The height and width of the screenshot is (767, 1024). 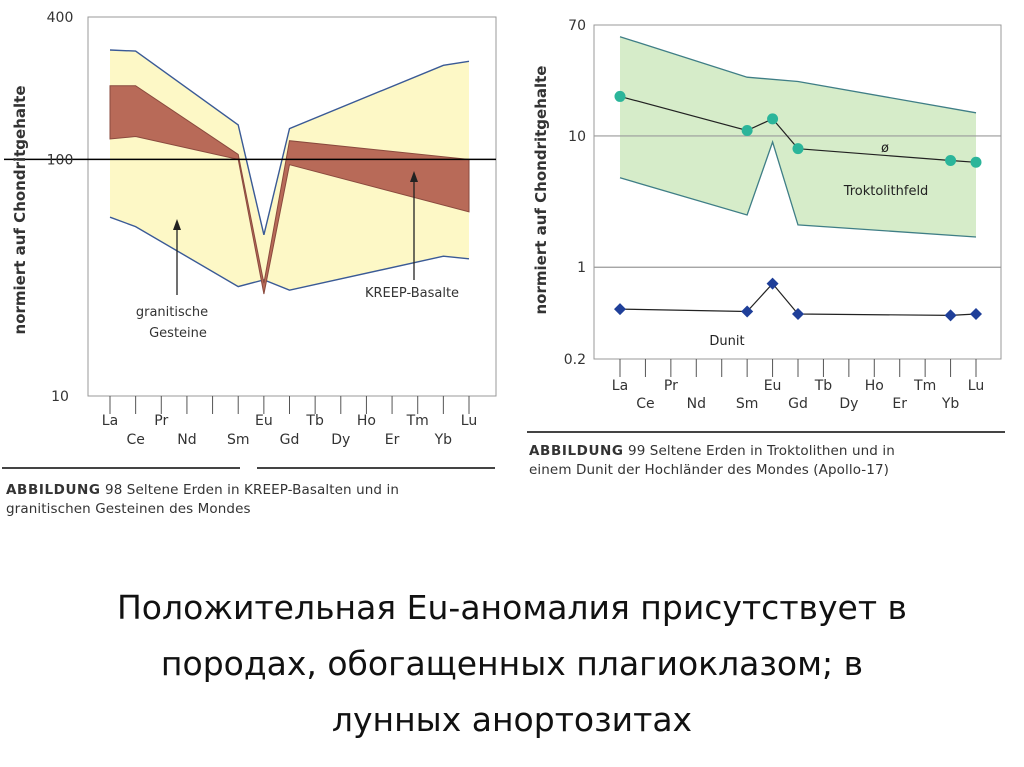 What do you see at coordinates (951, 161) in the screenshot?
I see `chart2-point-troktolith-mean-Yb` at bounding box center [951, 161].